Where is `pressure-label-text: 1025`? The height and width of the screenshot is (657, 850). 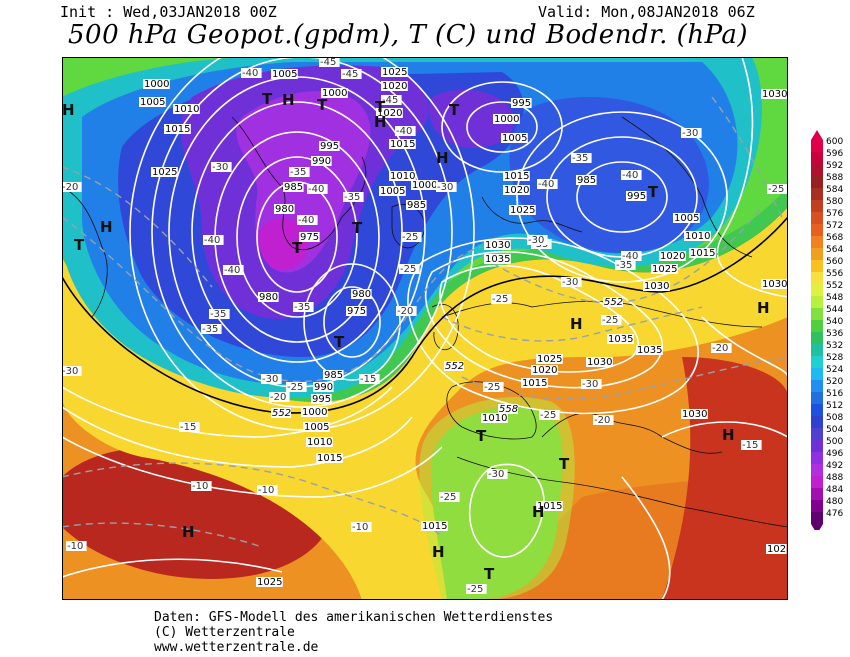
pressure-label-text: 1025 is located at coordinates (269, 582).